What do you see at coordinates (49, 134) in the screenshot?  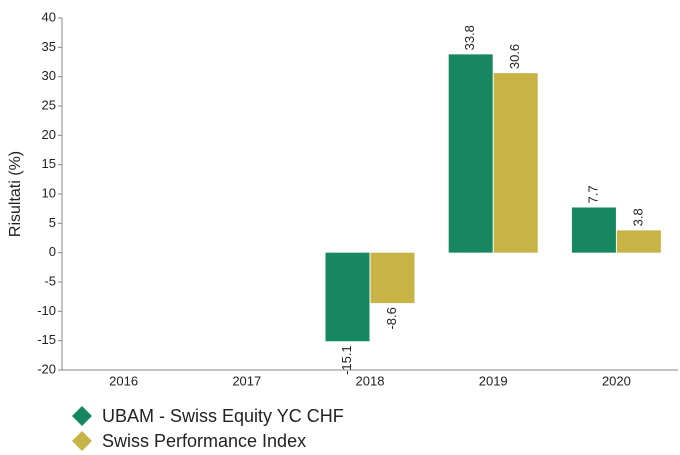 I see `y-tick-label: 20` at bounding box center [49, 134].